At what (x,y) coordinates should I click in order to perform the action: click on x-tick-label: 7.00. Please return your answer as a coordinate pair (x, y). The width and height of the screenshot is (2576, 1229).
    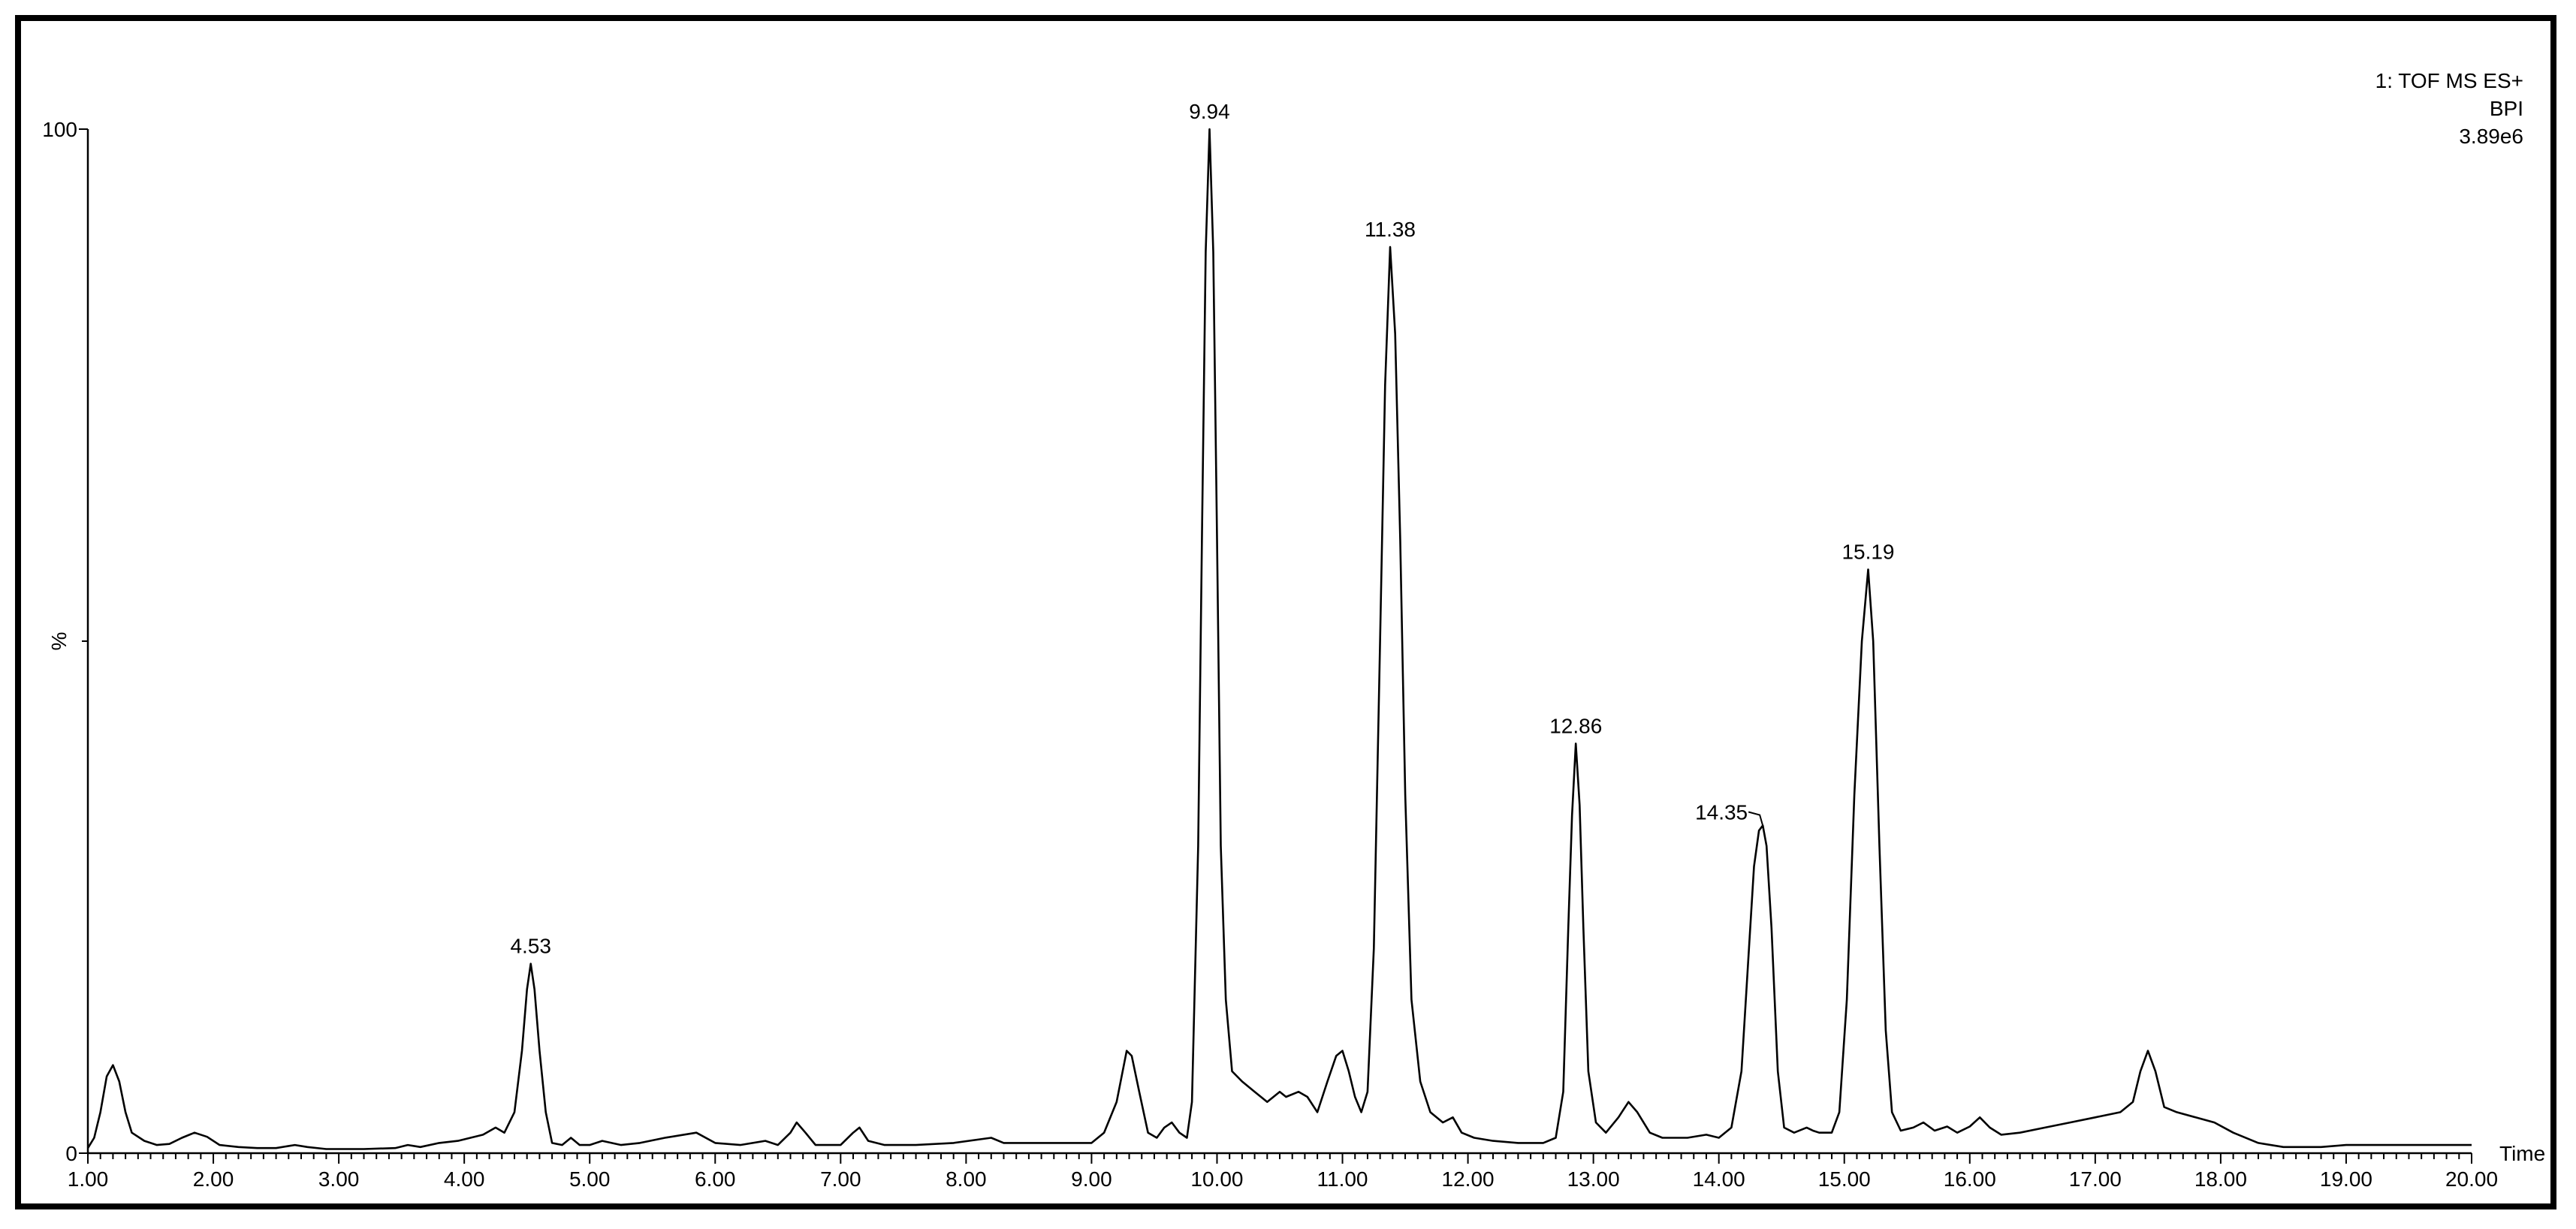
    Looking at the image, I should click on (841, 1179).